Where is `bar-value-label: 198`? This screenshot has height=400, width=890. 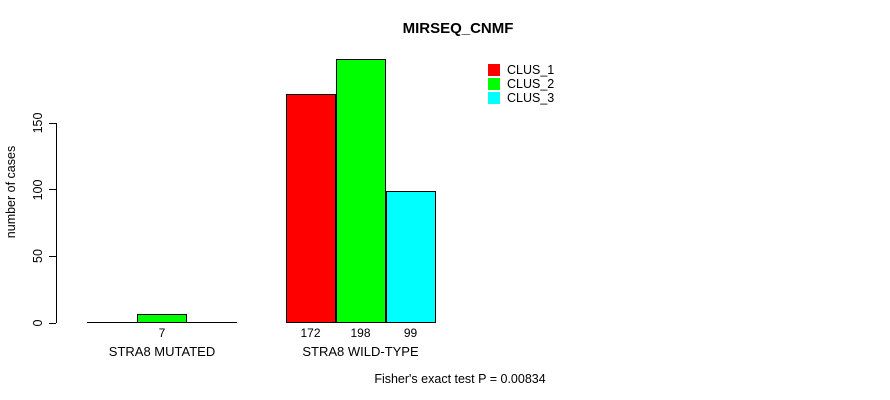
bar-value-label: 198 is located at coordinates (360, 333).